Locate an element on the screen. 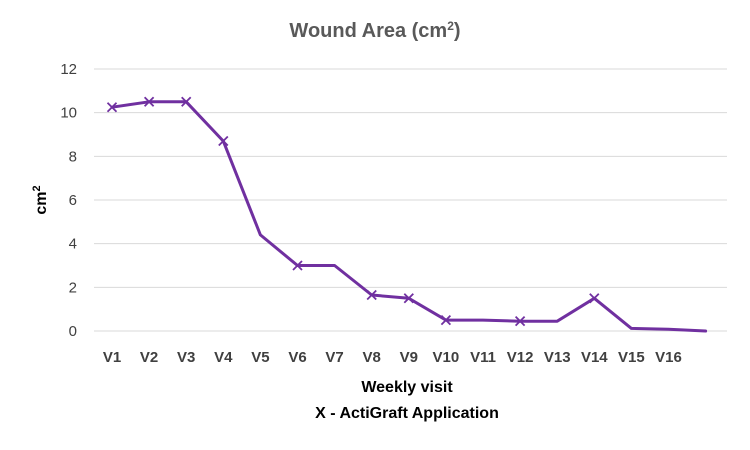 The image size is (750, 450). y-tick-label: 6 is located at coordinates (73, 200).